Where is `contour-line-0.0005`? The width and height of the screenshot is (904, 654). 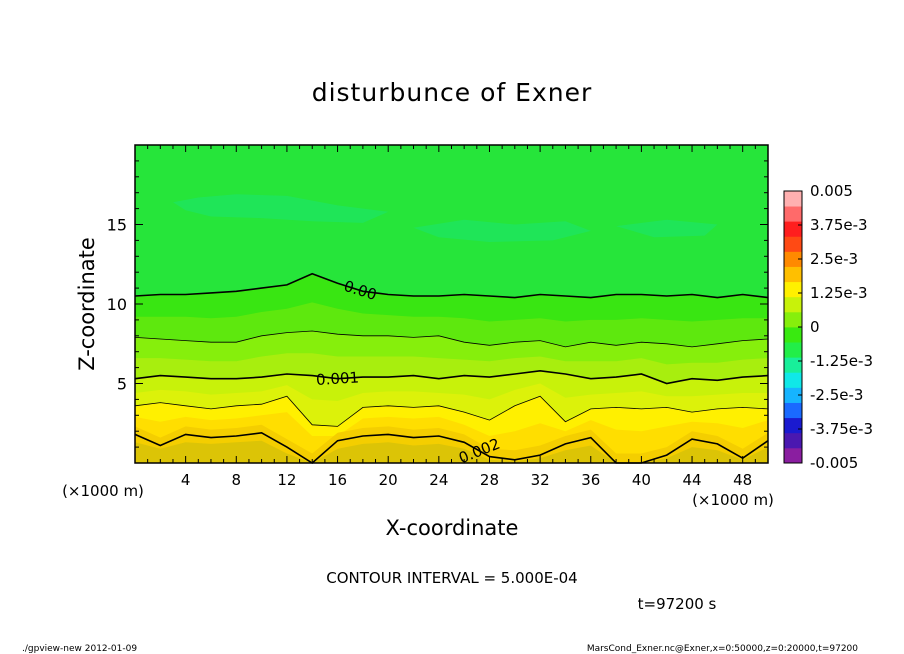 contour-line-0.0005 is located at coordinates (451, 339).